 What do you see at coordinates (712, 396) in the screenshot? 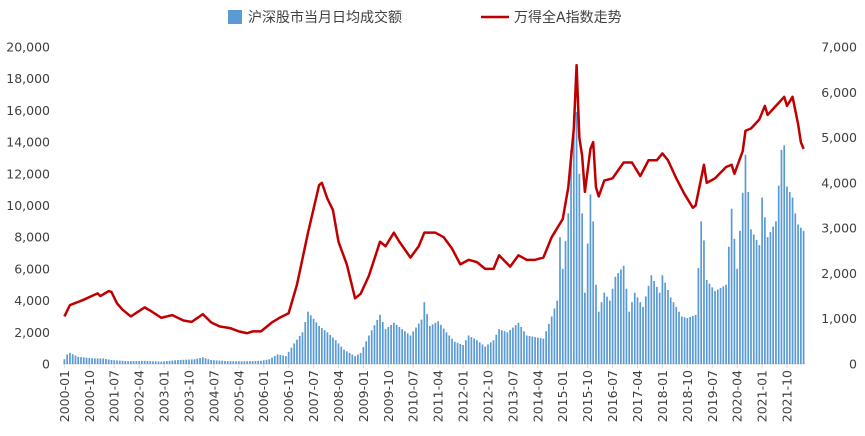
I see `x-tick-label: 2019-07` at bounding box center [712, 396].